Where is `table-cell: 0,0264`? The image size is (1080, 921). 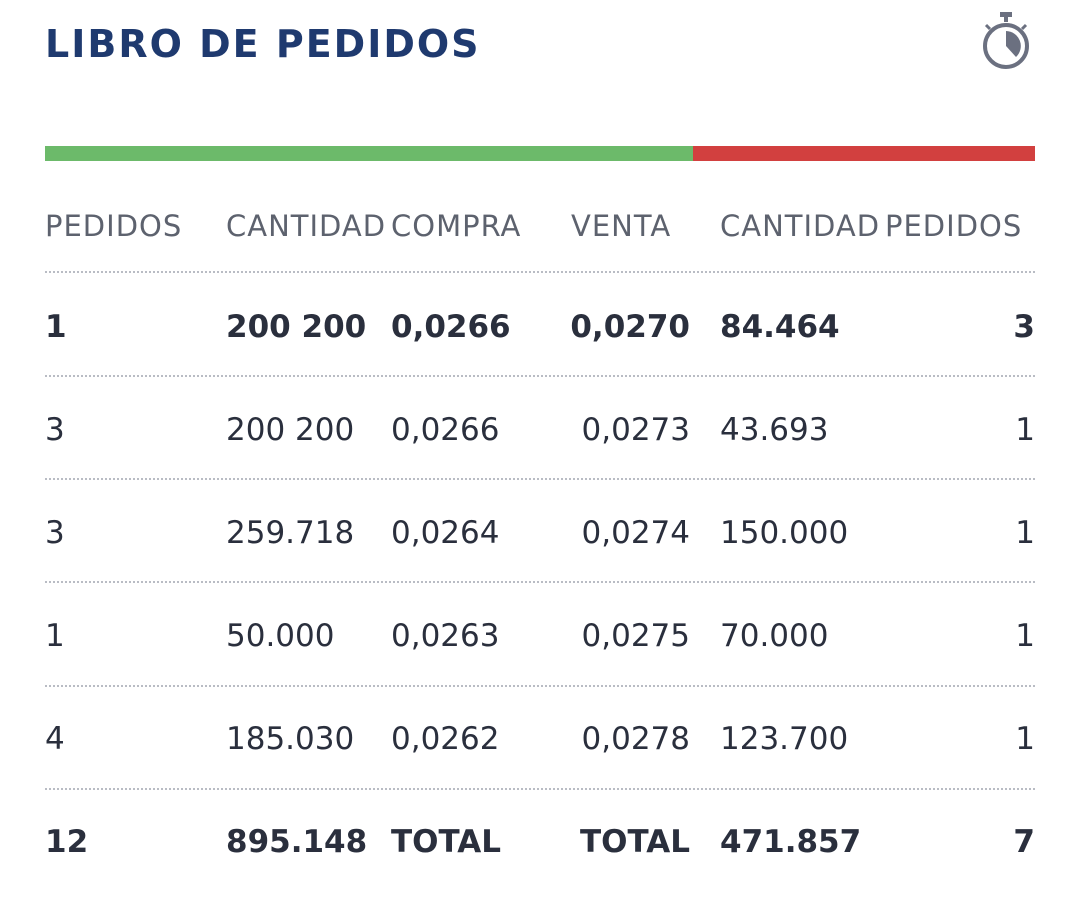
table-cell: 0,0264 is located at coordinates (445, 533).